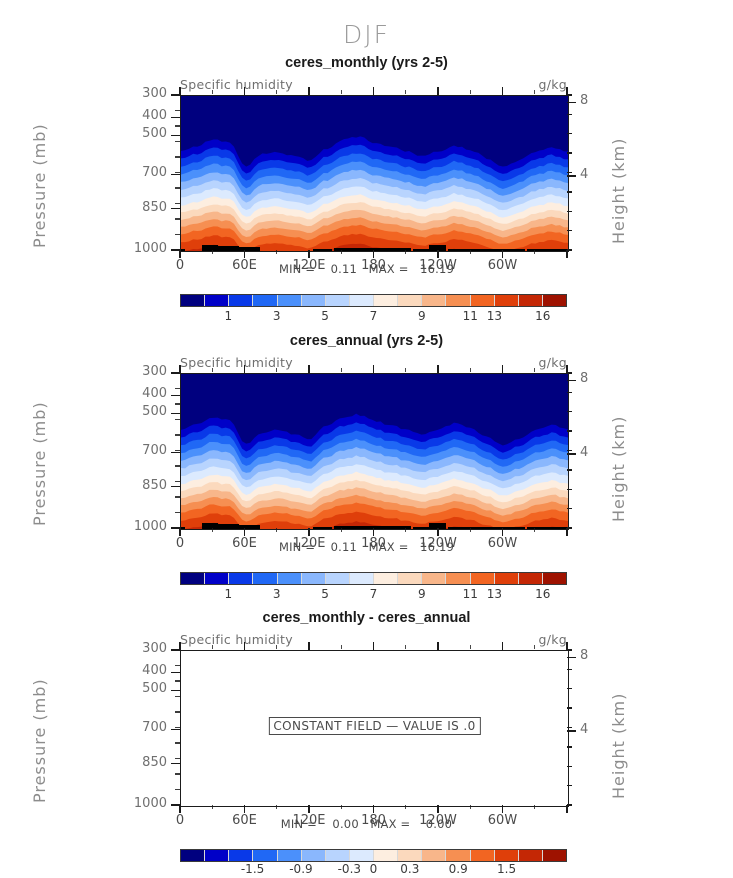 This screenshot has width=733, height=878. I want to click on colorbar-humidity, so click(373, 300).